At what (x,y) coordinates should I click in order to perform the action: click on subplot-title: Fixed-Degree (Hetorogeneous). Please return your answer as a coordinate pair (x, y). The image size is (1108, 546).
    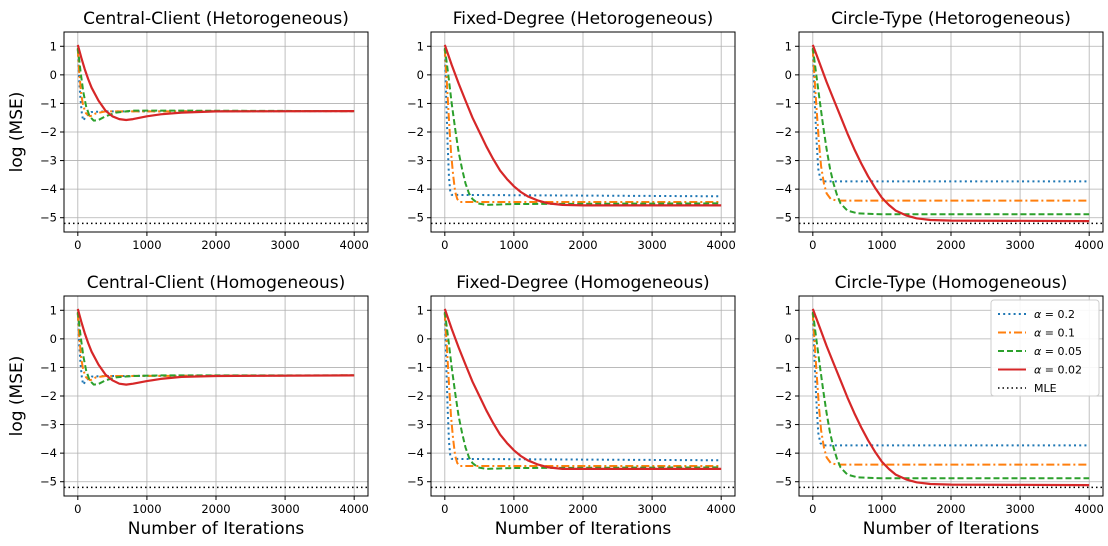
    Looking at the image, I should click on (583, 19).